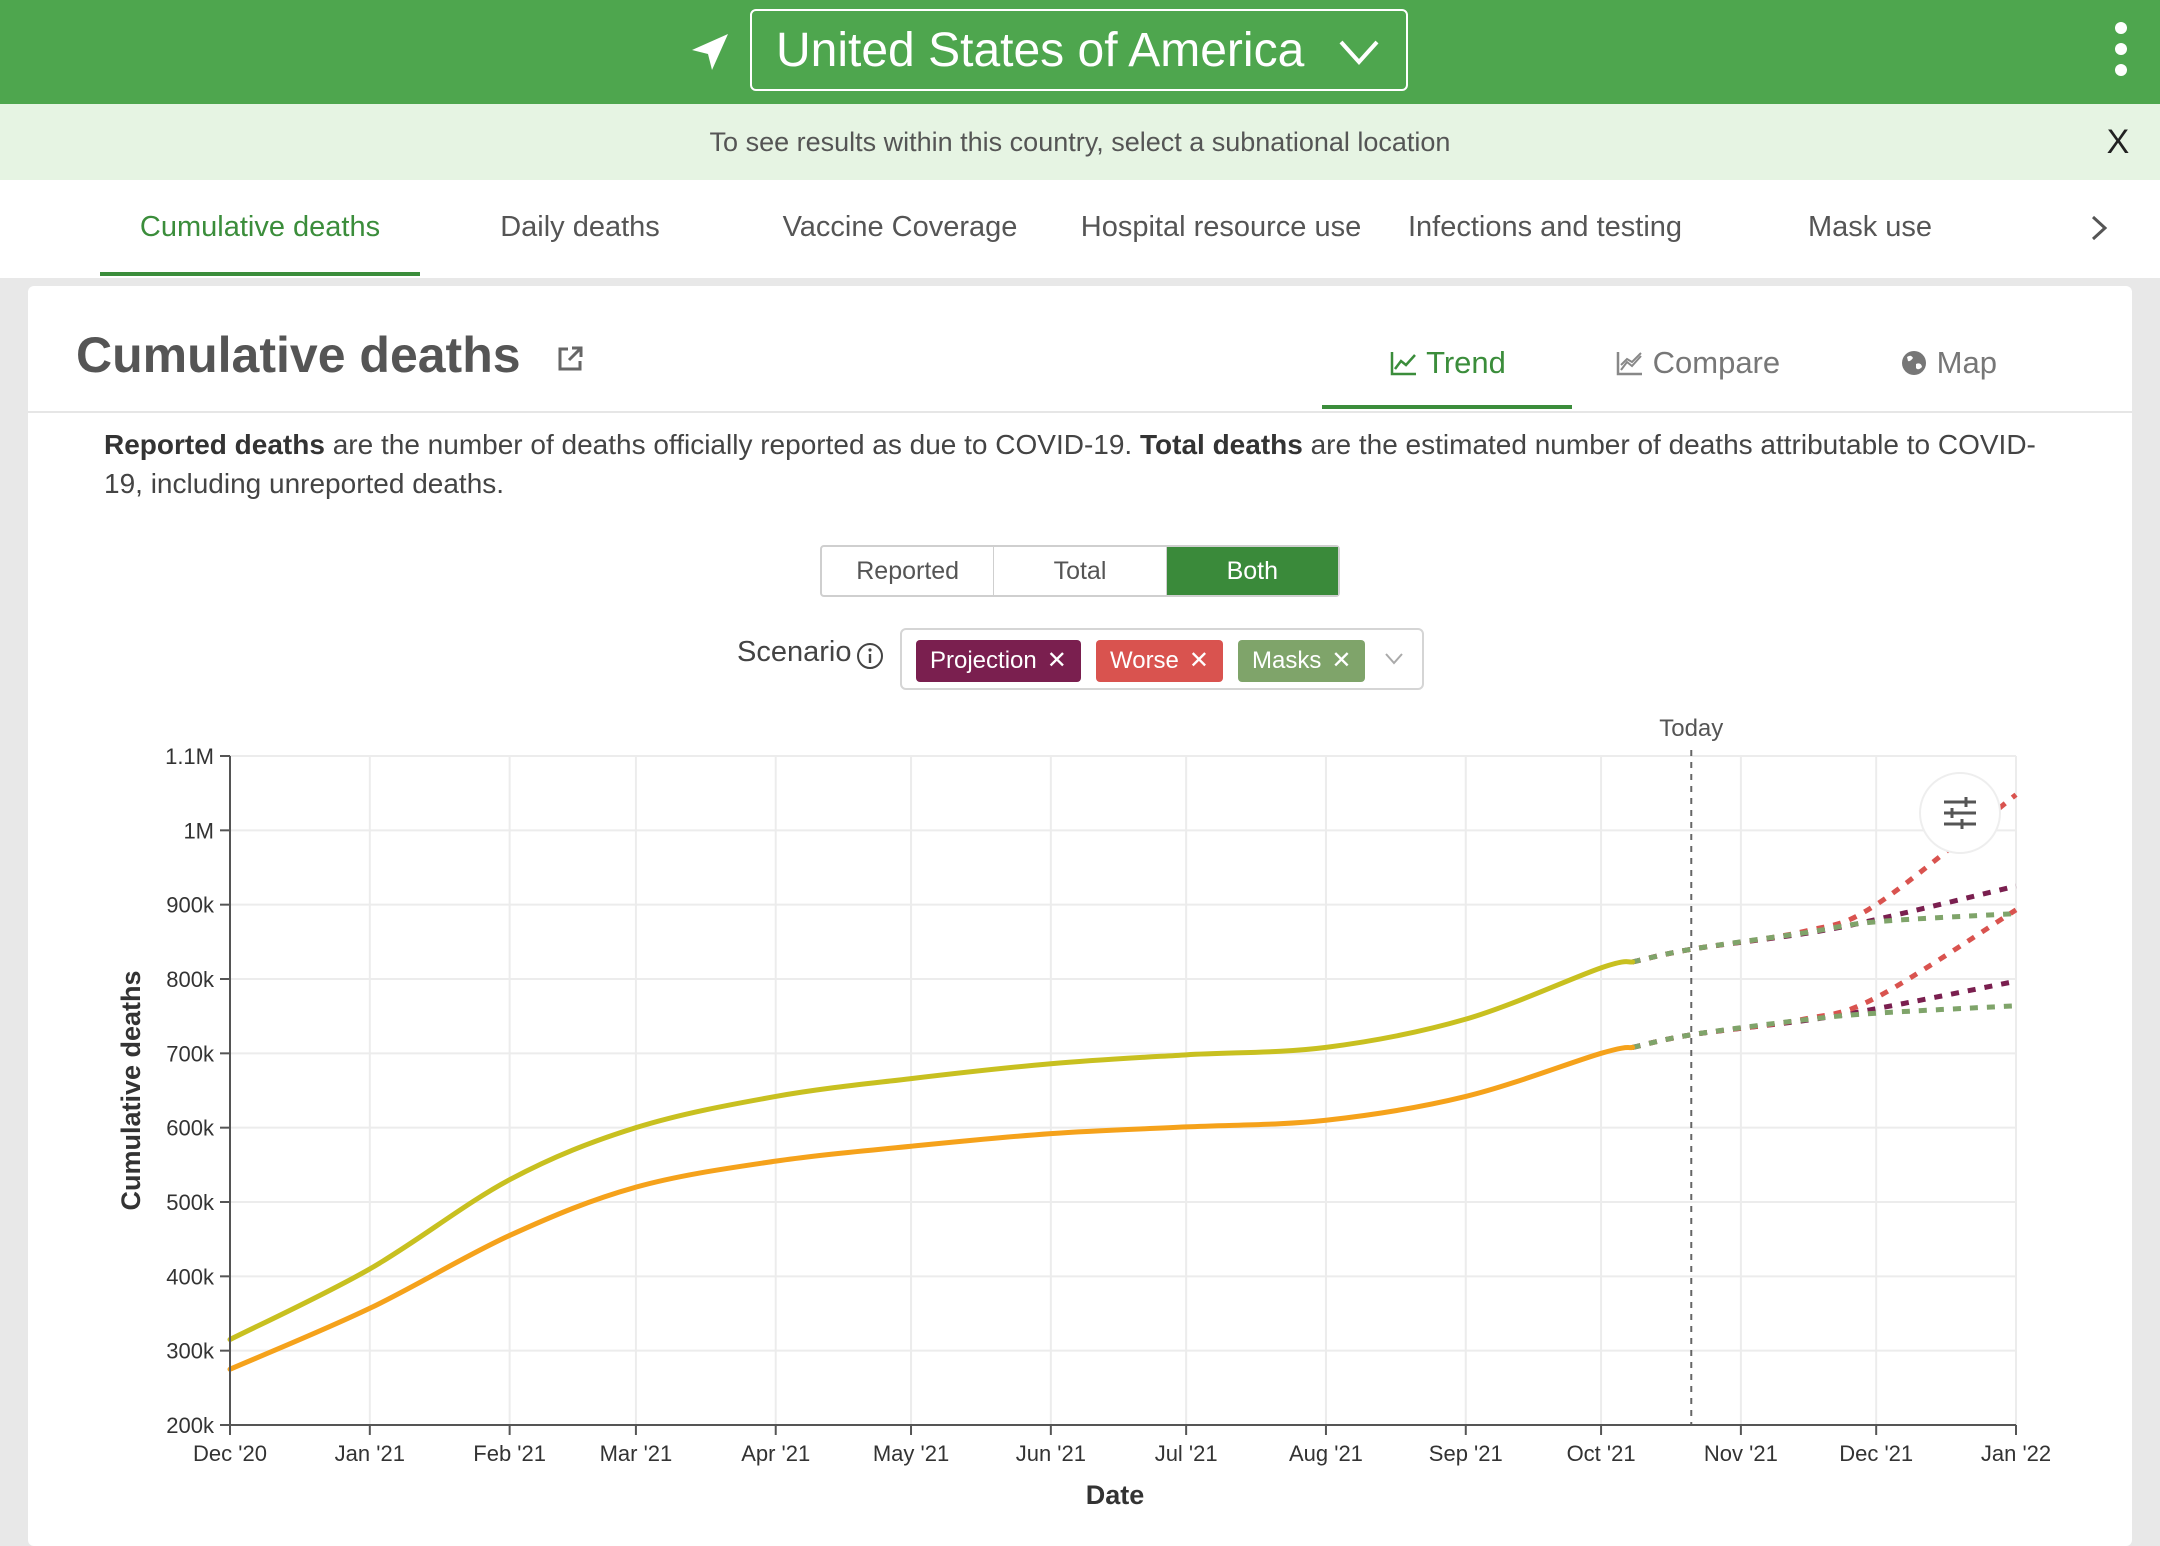 The image size is (2160, 1546). What do you see at coordinates (911, 1453) in the screenshot?
I see `x-tick-label: May '21` at bounding box center [911, 1453].